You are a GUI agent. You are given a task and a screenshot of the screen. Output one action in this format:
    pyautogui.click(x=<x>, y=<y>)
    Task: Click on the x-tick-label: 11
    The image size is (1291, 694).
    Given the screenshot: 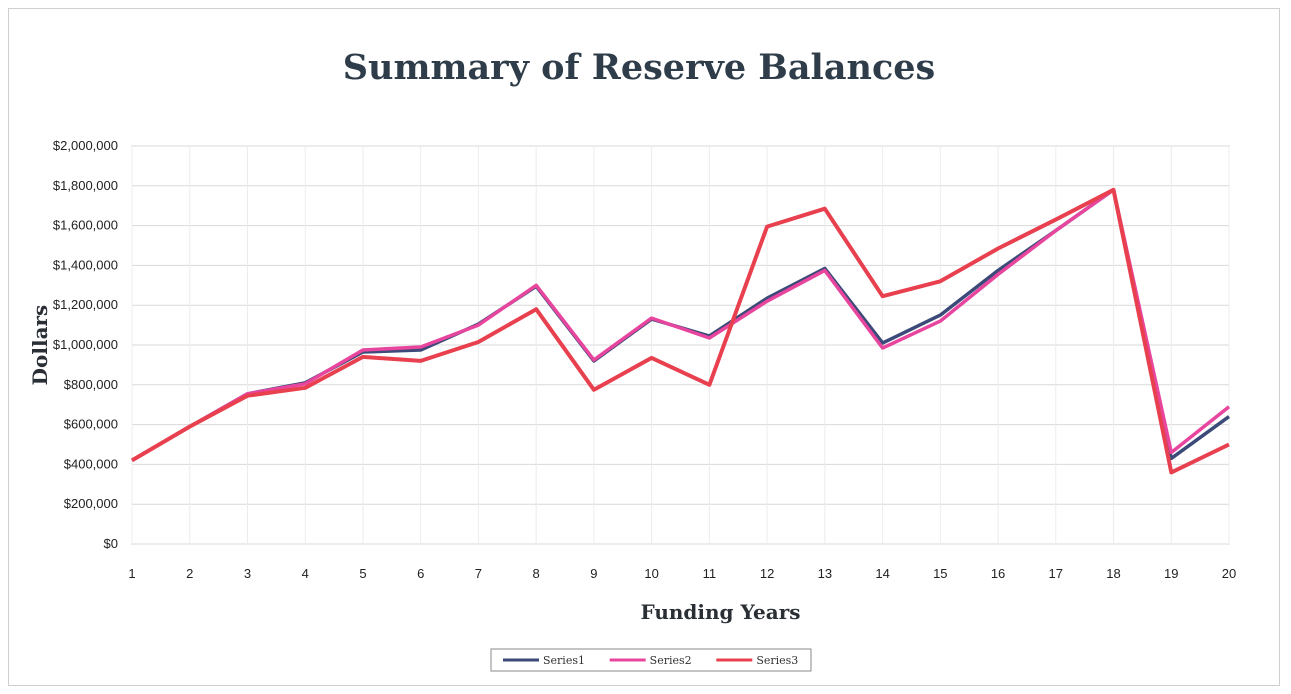 What is the action you would take?
    pyautogui.click(x=710, y=573)
    